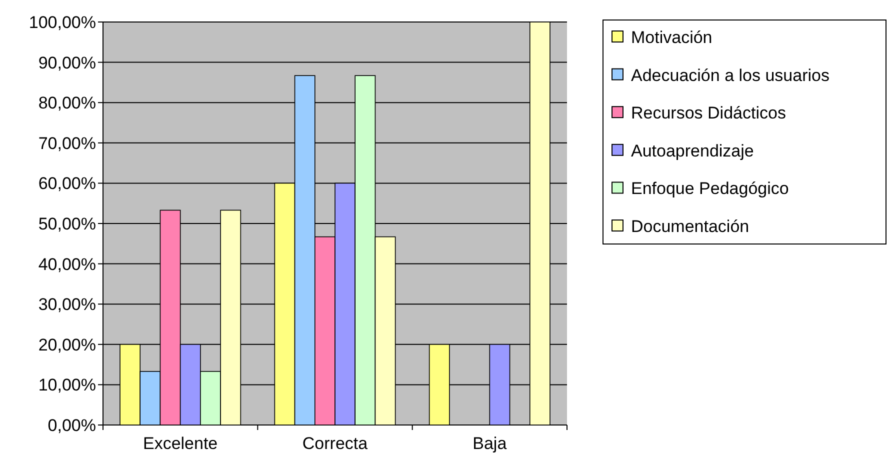  I want to click on y-tick-label: 30,00%, so click(67, 304).